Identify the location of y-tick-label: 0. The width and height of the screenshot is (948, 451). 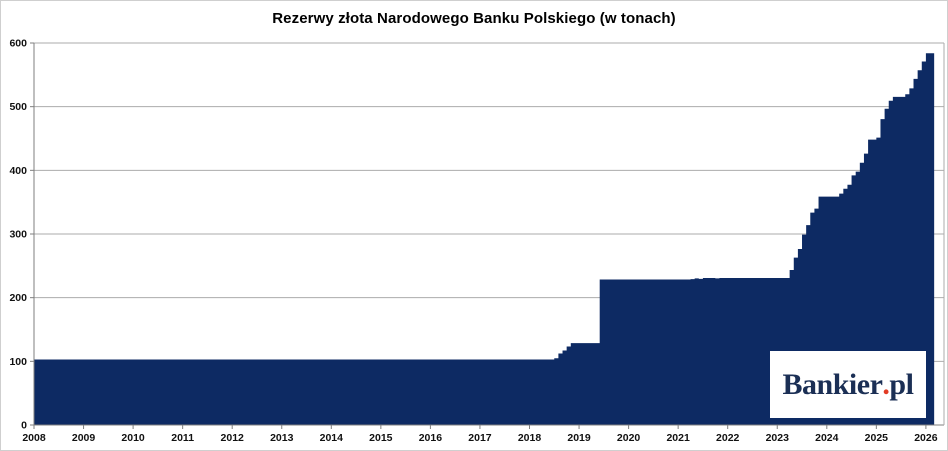
(24, 426).